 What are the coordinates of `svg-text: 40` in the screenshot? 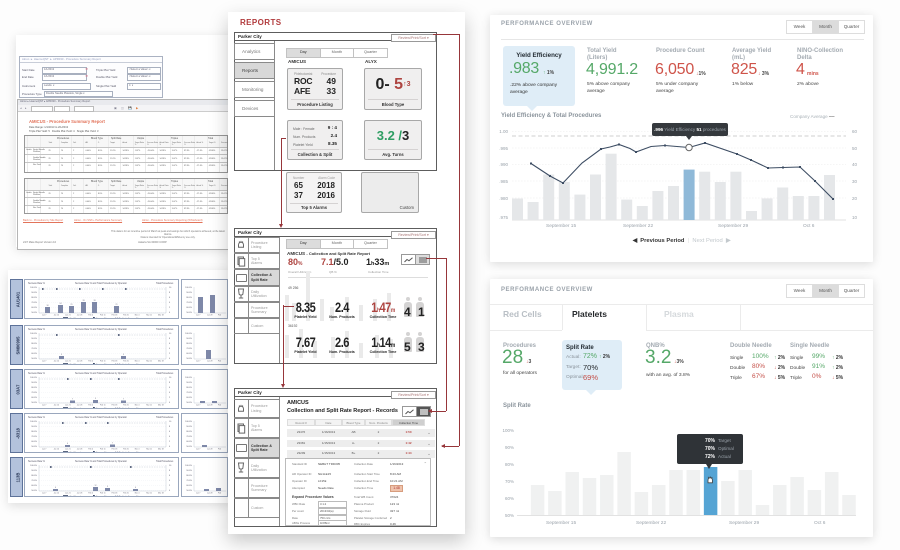 It's located at (855, 164).